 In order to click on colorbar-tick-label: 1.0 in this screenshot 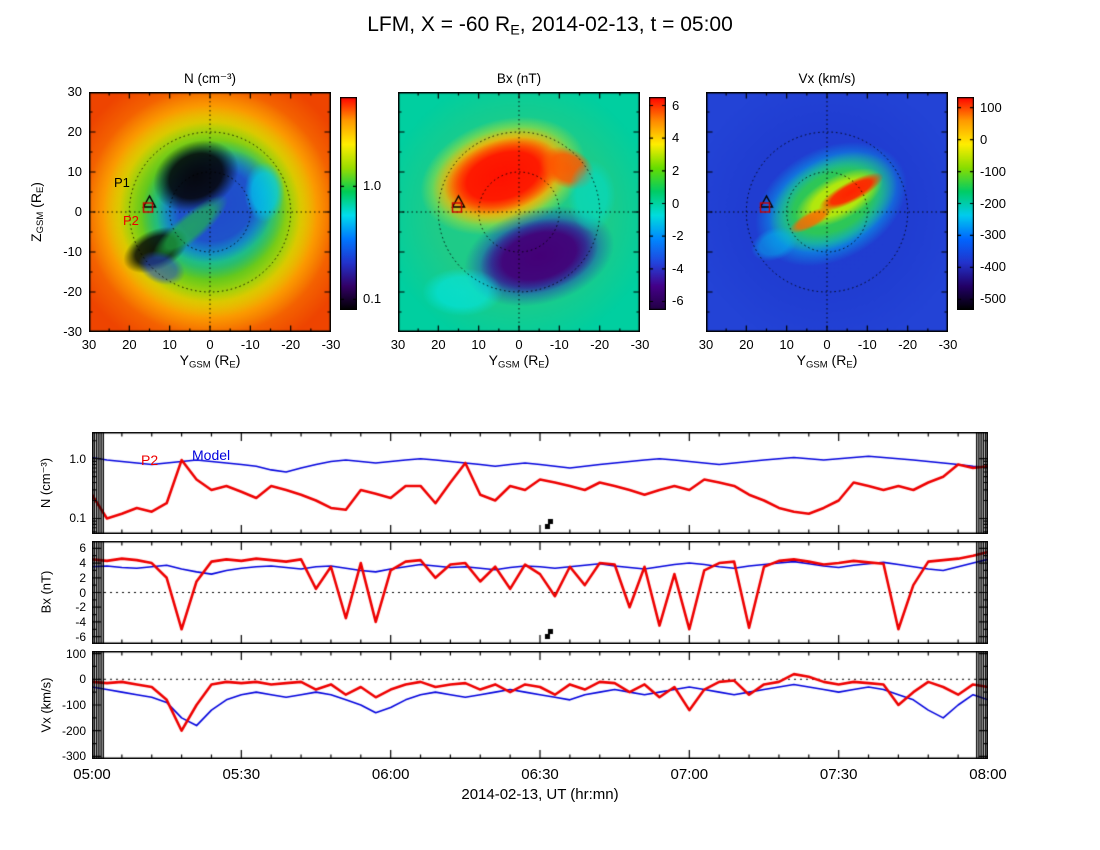, I will do `click(372, 186)`.